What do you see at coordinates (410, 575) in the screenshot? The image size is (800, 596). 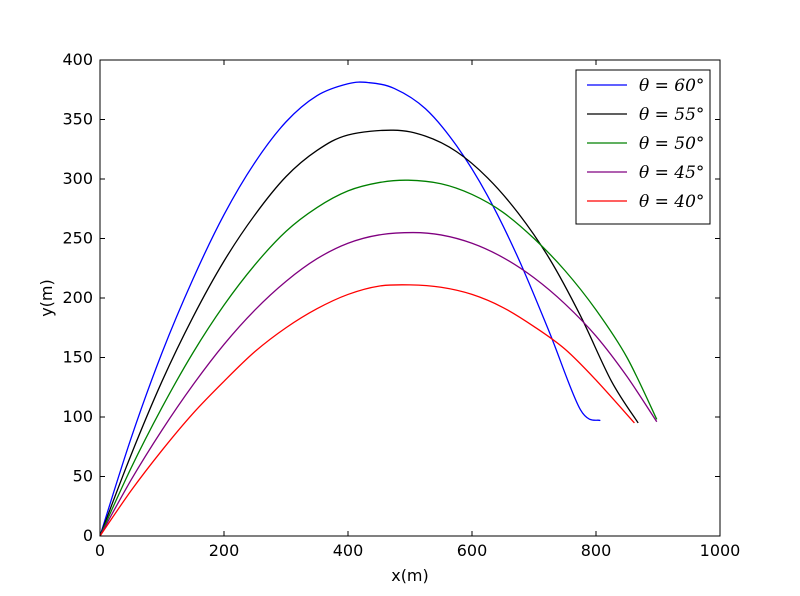 I see `x-axis-label: x(m)` at bounding box center [410, 575].